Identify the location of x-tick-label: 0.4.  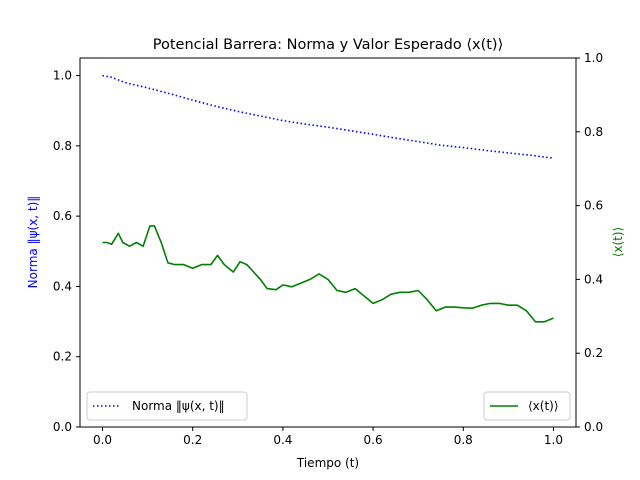
(282, 440).